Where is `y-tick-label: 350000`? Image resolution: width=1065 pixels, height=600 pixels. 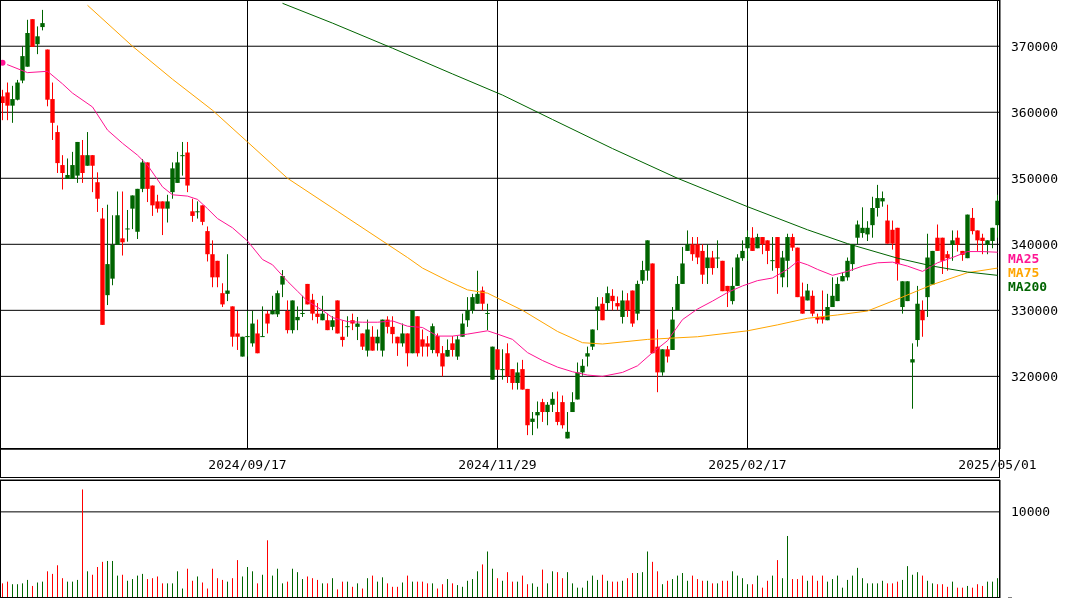 y-tick-label: 350000 is located at coordinates (1034, 178).